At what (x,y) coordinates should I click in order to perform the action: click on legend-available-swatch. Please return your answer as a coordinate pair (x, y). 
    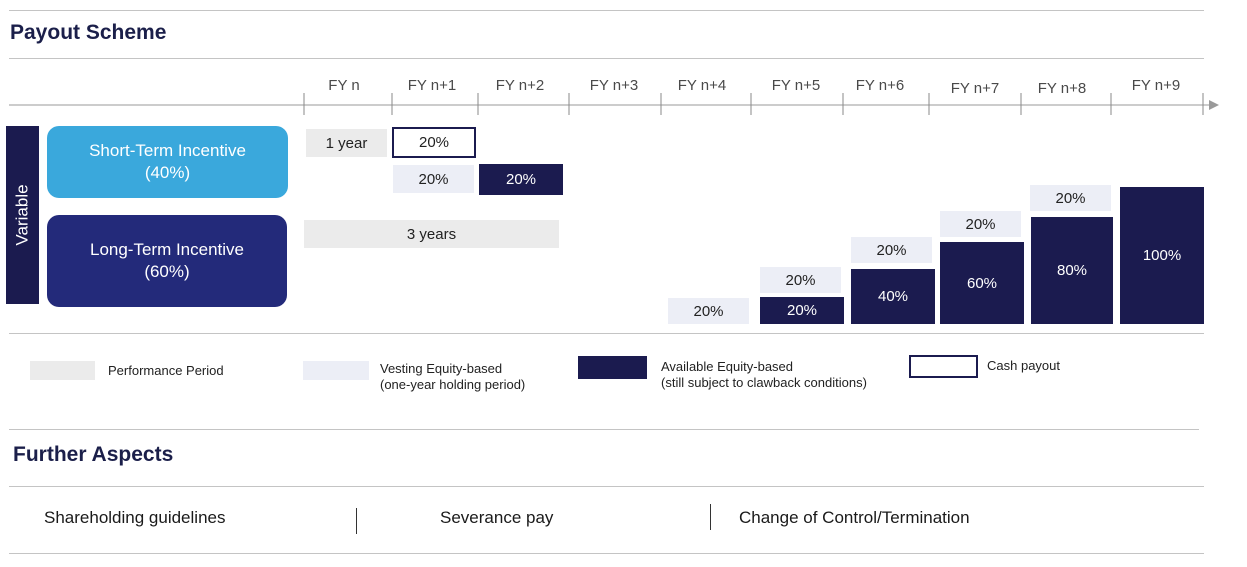
    Looking at the image, I should click on (612, 367).